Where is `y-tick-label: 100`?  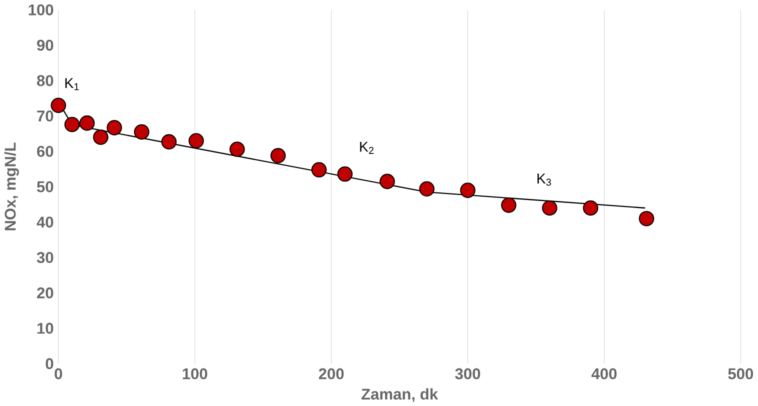
y-tick-label: 100 is located at coordinates (41, 10).